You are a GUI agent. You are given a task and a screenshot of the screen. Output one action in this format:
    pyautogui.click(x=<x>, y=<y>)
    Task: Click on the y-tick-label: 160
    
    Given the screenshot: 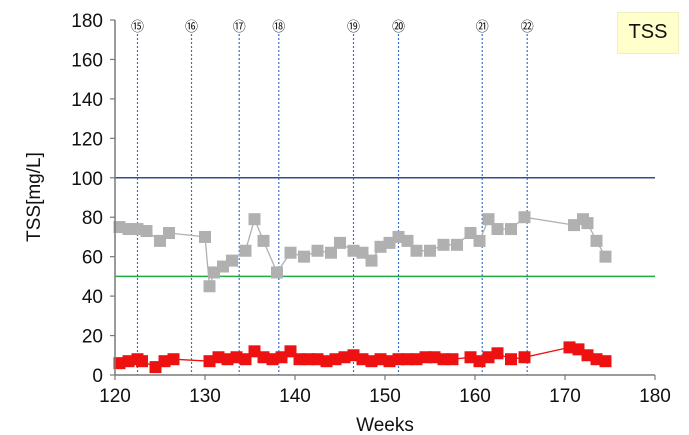 What is the action you would take?
    pyautogui.click(x=87, y=60)
    